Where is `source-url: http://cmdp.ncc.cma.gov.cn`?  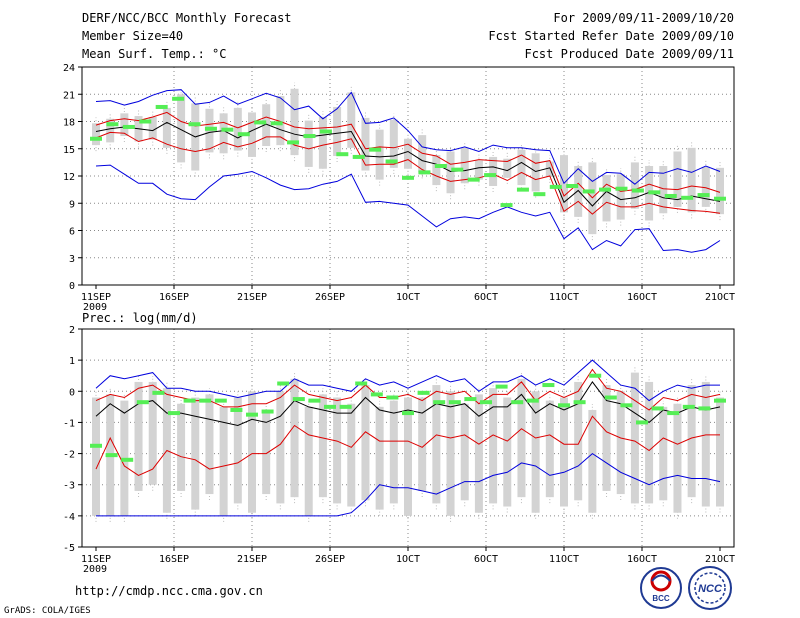
source-url: http://cmdp.ncc.cma.gov.cn is located at coordinates (169, 591).